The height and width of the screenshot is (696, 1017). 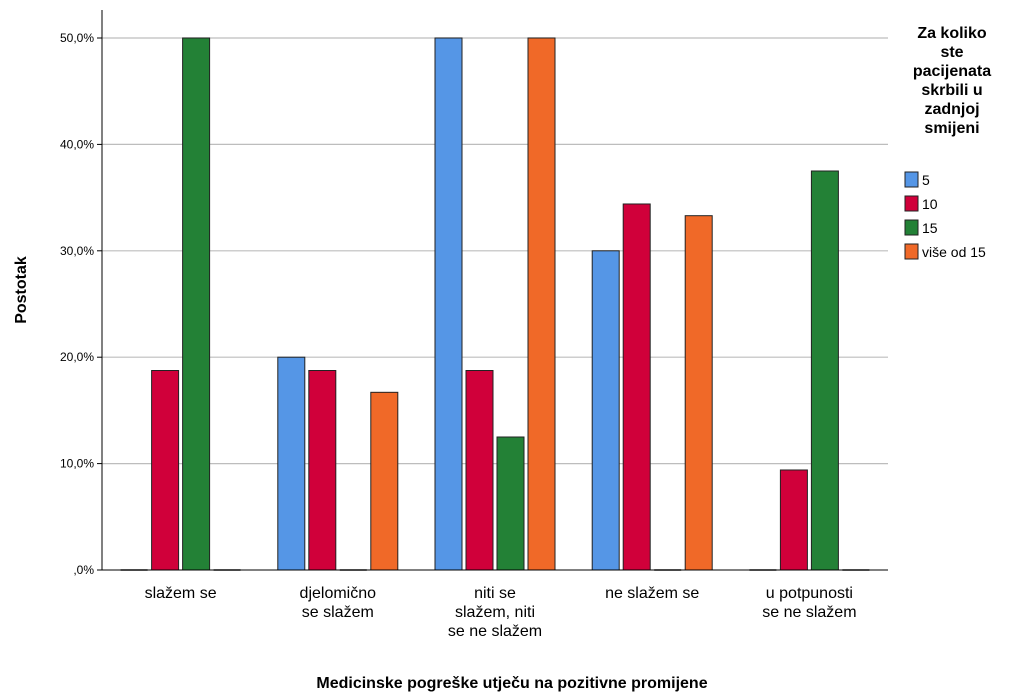 What do you see at coordinates (77, 464) in the screenshot?
I see `y-tick-label: 10,0%` at bounding box center [77, 464].